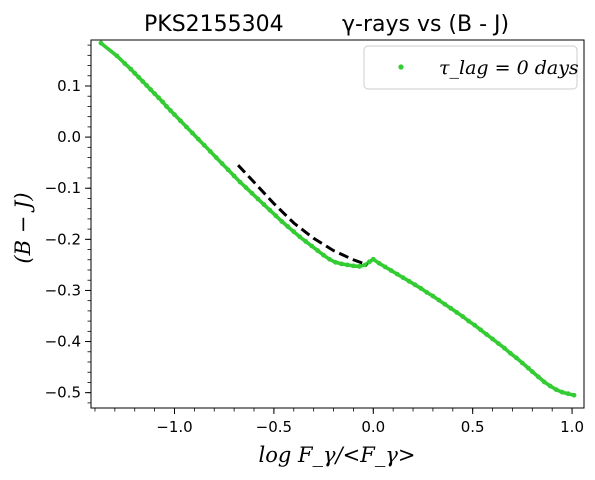 This screenshot has height=480, width=595. I want to click on legend-label: τ_lag = 0 days, so click(509, 68).